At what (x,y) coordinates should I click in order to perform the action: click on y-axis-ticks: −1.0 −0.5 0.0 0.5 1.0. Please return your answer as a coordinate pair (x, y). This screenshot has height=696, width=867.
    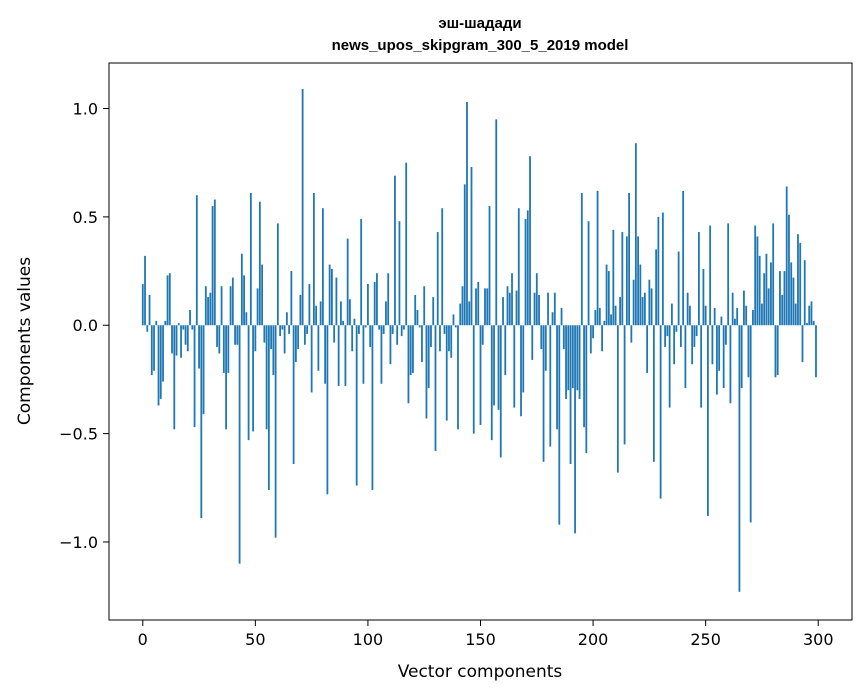
    Looking at the image, I should click on (84, 326).